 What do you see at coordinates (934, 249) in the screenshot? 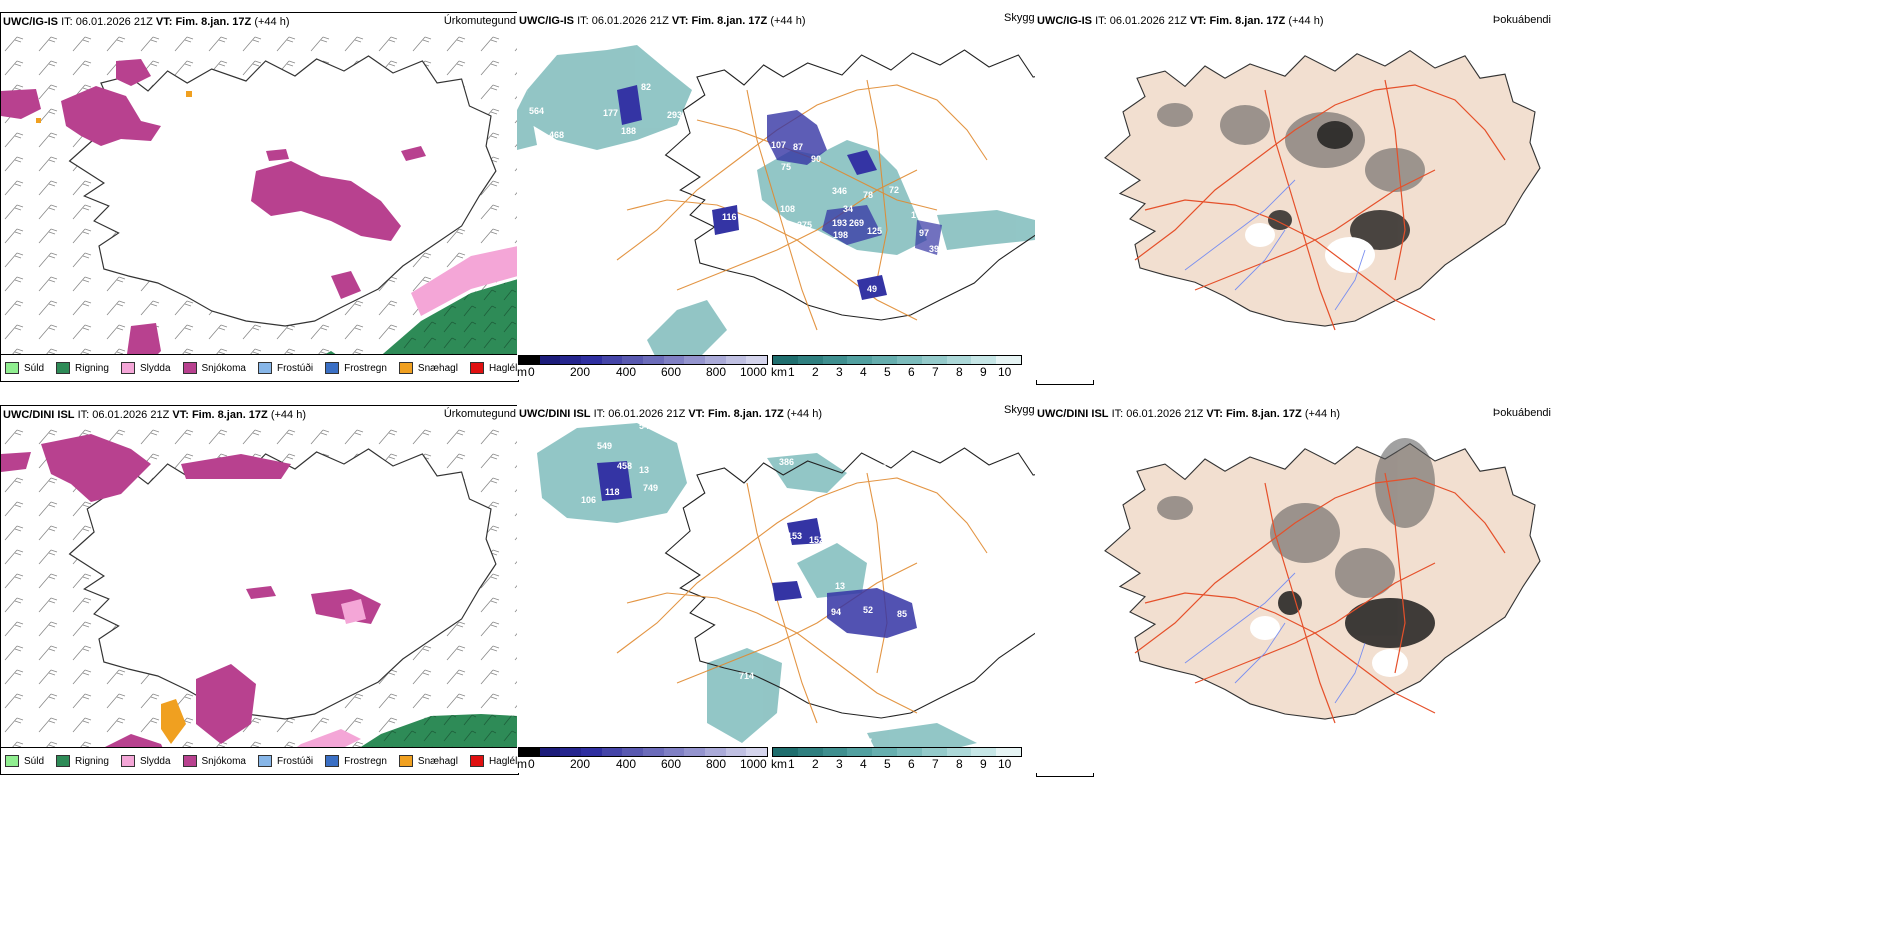
I see `vis-value: 39` at bounding box center [934, 249].